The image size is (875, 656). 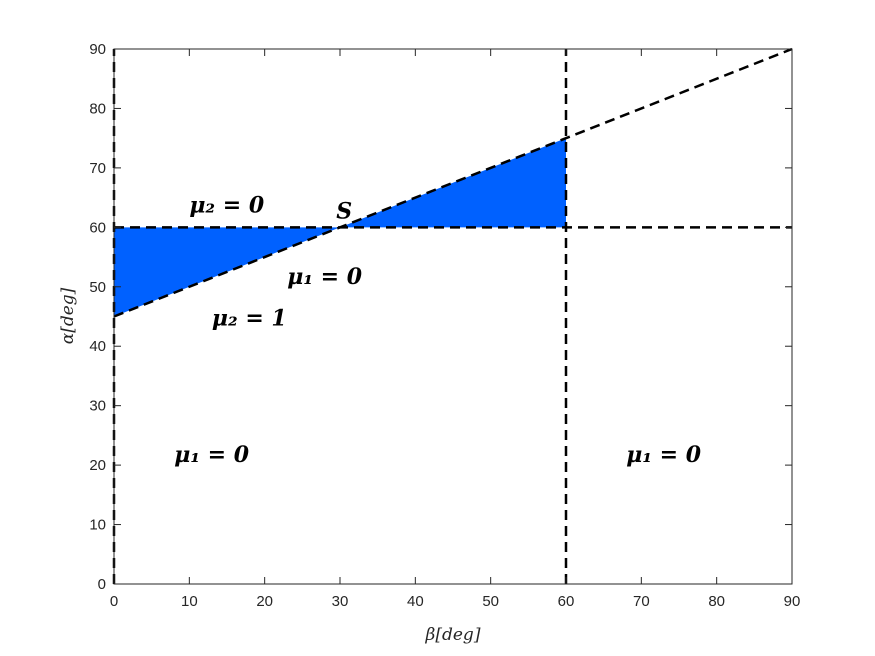 What do you see at coordinates (97, 406) in the screenshot?
I see `y-tick-label: 30` at bounding box center [97, 406].